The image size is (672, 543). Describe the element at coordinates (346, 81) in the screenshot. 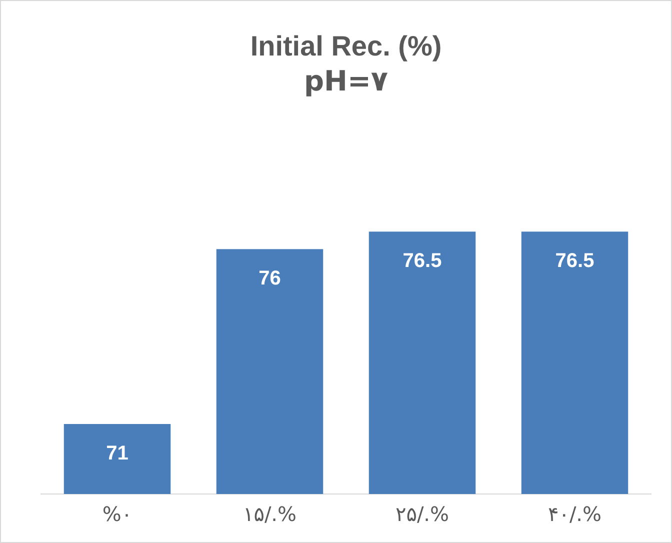

I see `chart-subtitle: pH=۷` at that location.